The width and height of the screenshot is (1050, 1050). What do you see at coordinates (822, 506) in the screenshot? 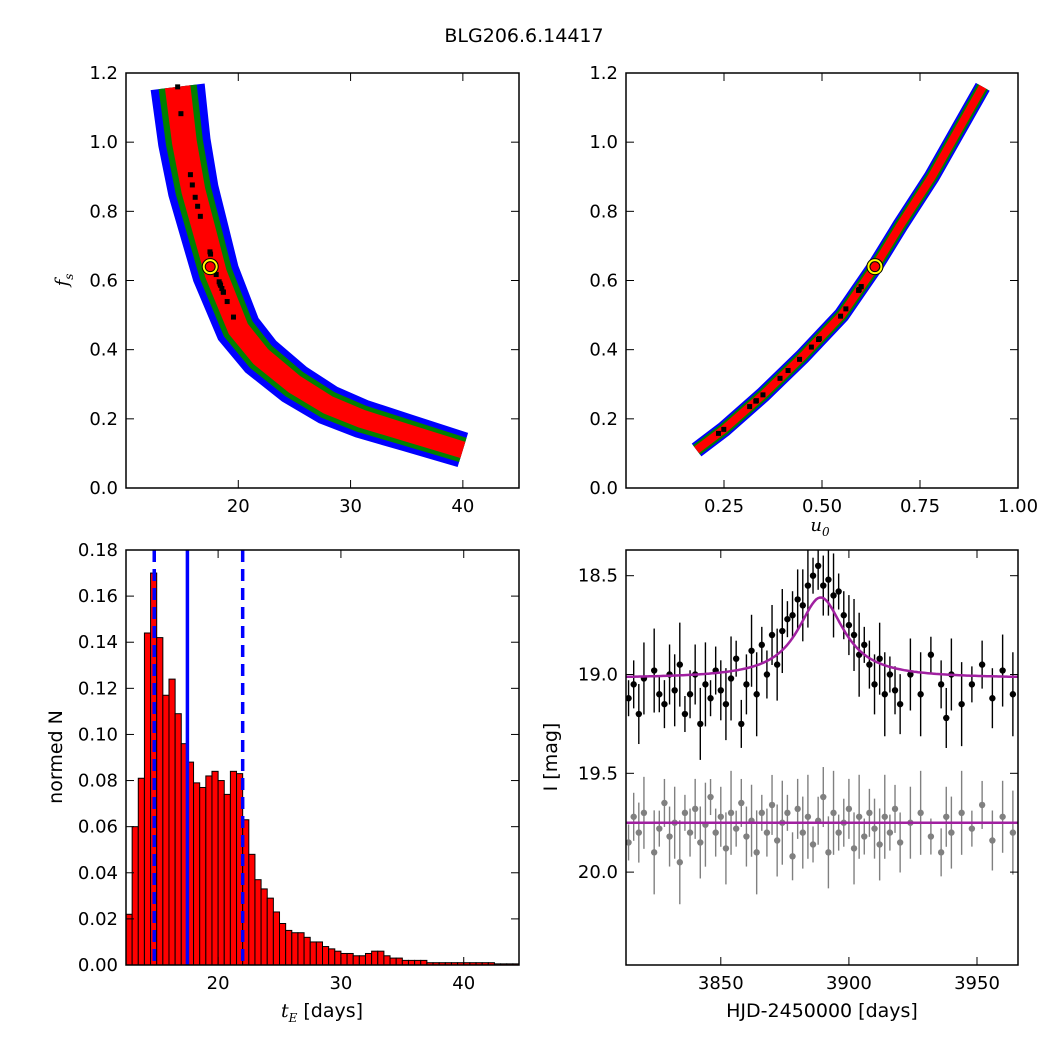
I see `x-tick-label: 0.50` at bounding box center [822, 506].